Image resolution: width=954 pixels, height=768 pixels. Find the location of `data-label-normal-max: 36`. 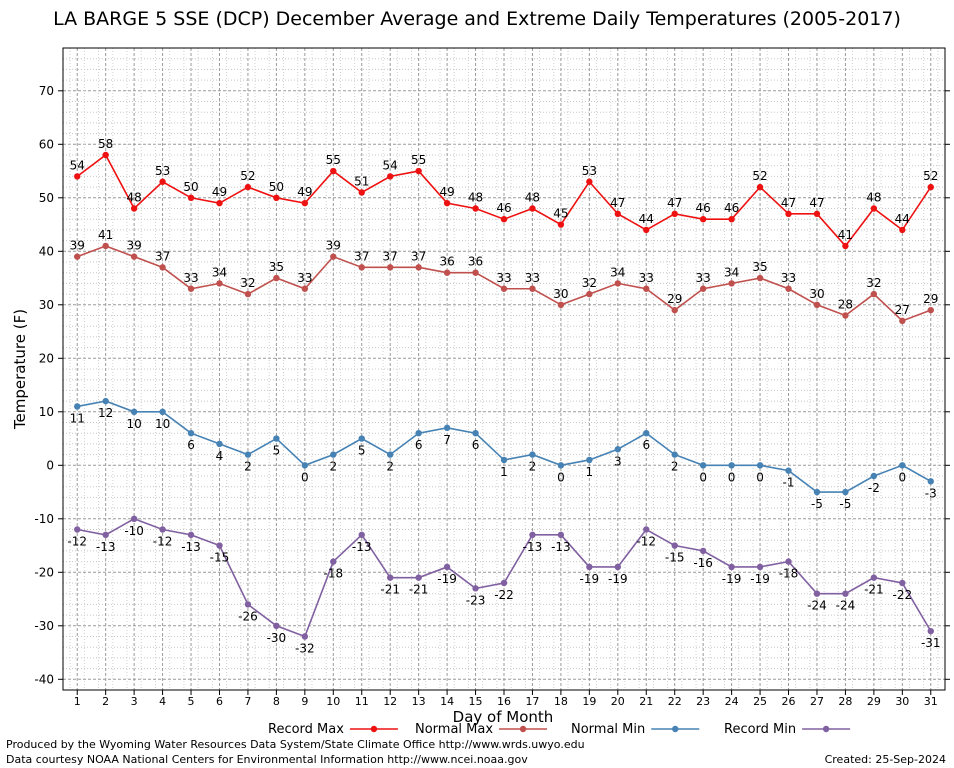

data-label-normal-max: 36 is located at coordinates (475, 262).